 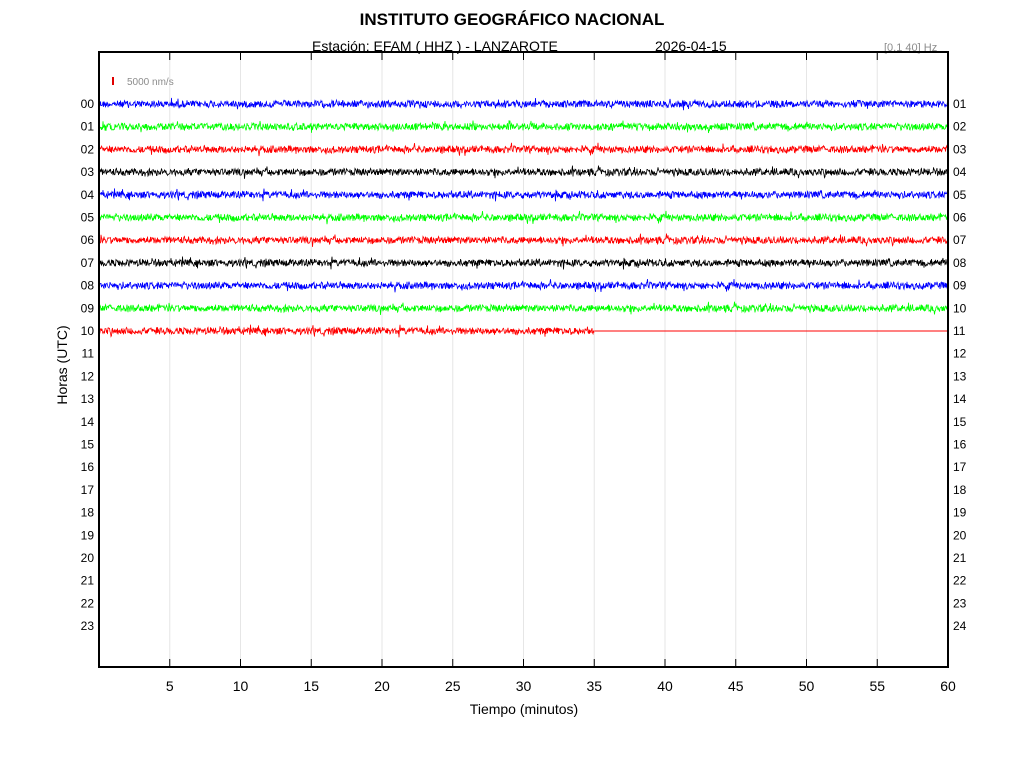 What do you see at coordinates (594, 686) in the screenshot?
I see `x-tick-label: 35` at bounding box center [594, 686].